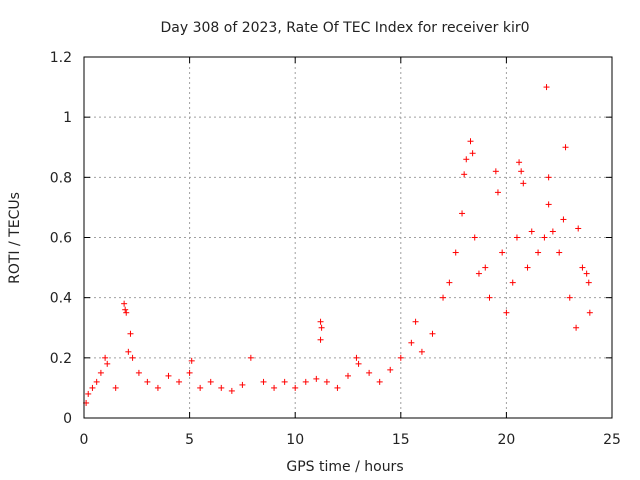  I want to click on y-tick-label: 0.6, so click(61, 239).